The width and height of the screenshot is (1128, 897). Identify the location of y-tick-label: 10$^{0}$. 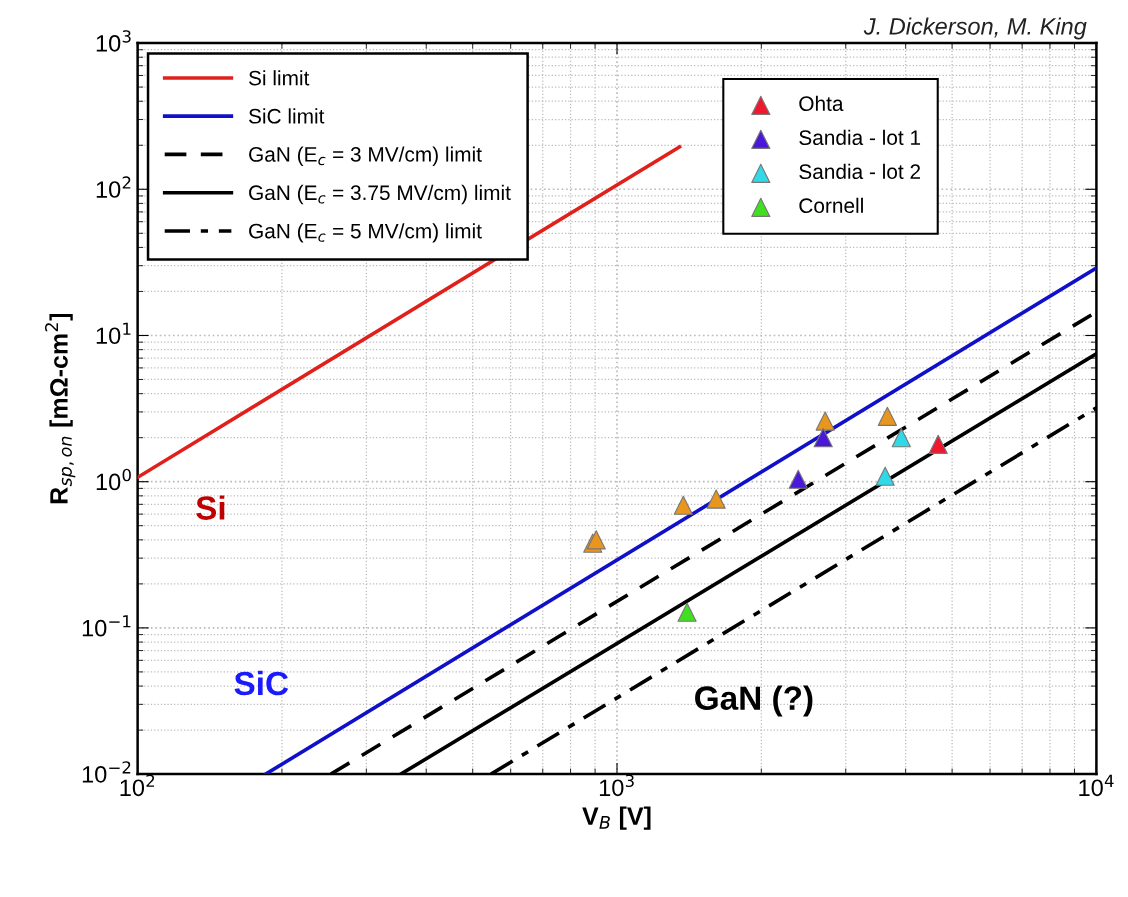
(113, 479).